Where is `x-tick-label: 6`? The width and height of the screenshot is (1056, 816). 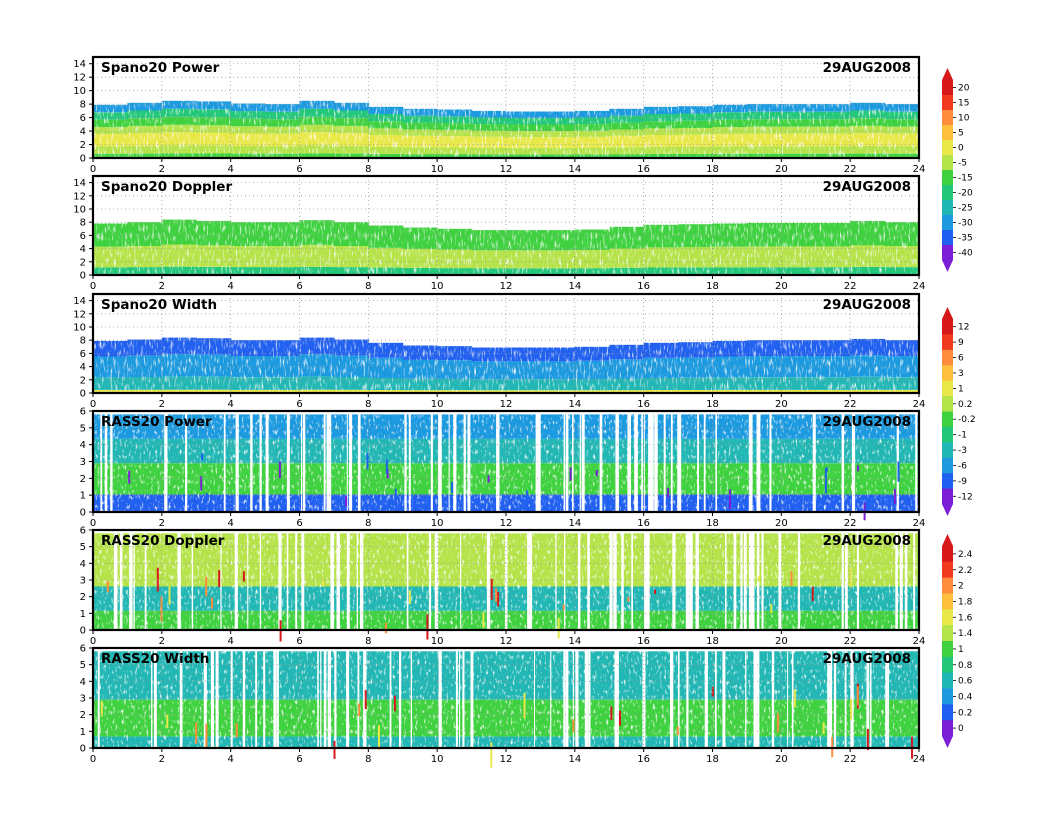
x-tick-label: 6 is located at coordinates (299, 523).